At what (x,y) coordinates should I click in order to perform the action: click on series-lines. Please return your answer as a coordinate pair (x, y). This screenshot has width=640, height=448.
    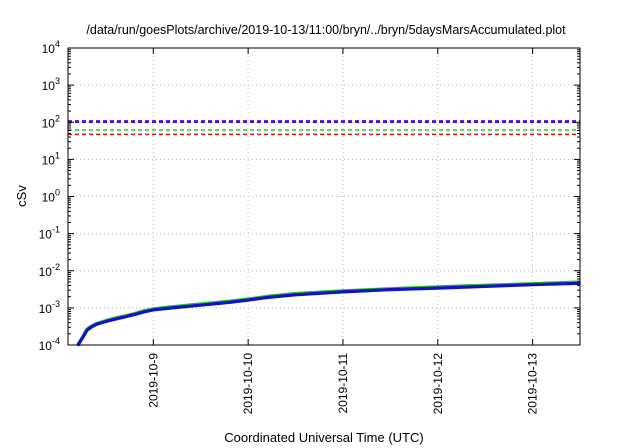
    Looking at the image, I should click on (328, 313).